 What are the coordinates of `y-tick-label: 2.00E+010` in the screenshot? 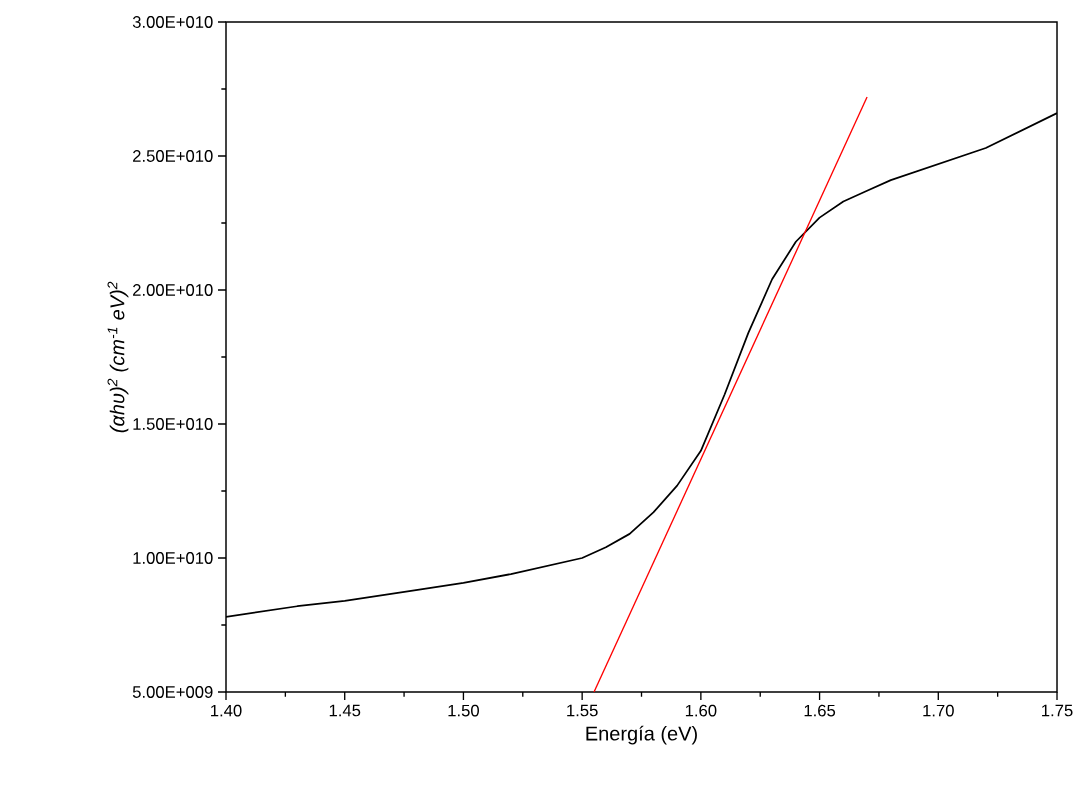 It's located at (173, 290).